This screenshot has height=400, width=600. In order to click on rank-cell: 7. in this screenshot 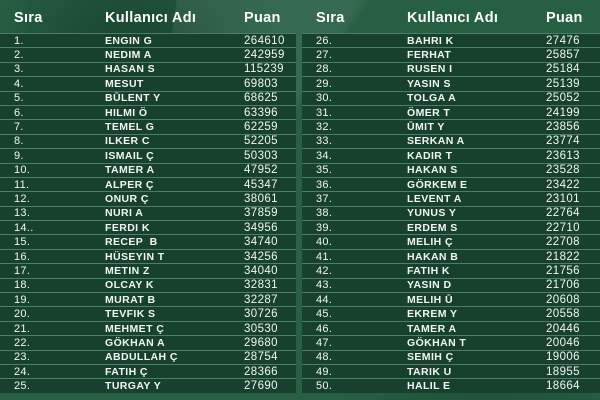, I will do `click(19, 127)`.